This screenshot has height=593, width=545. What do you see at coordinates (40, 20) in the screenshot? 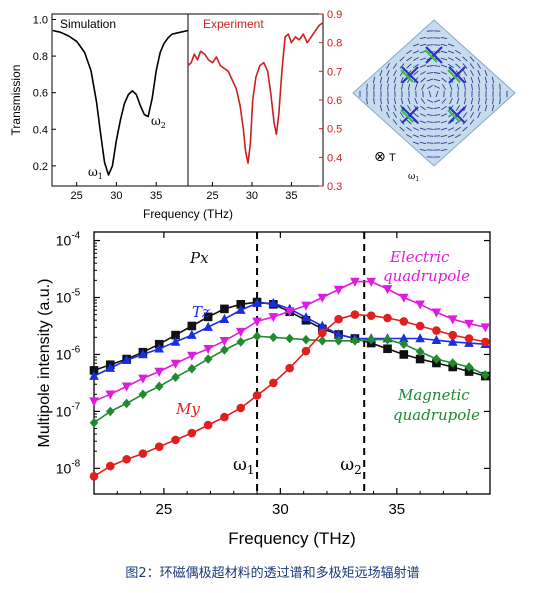
I see `y-tick-label-left: 1.0` at bounding box center [40, 20].